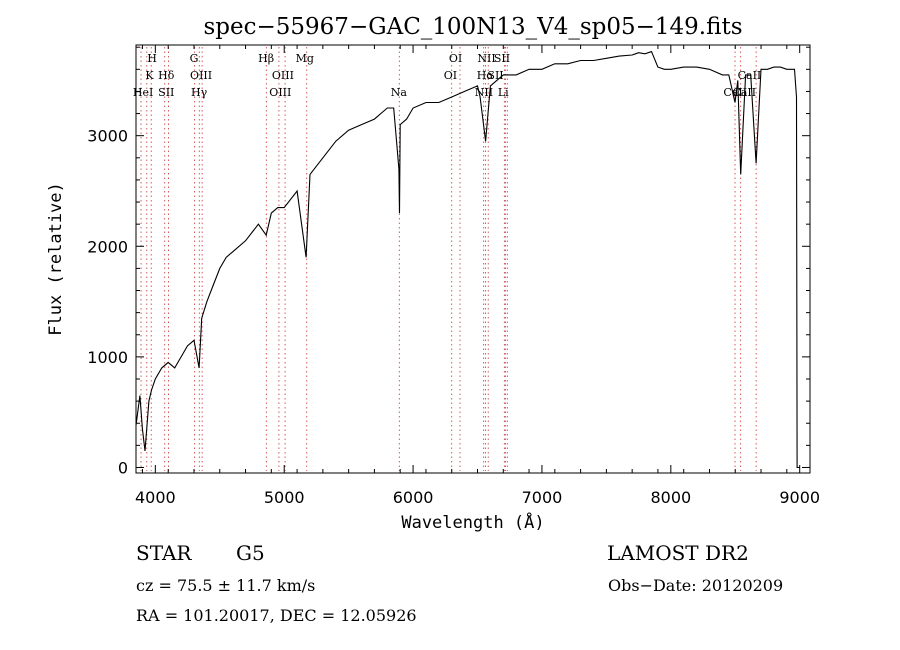 This screenshot has height=650, width=900. What do you see at coordinates (486, 75) in the screenshot?
I see `line-marker-label: Hα` at bounding box center [486, 75].